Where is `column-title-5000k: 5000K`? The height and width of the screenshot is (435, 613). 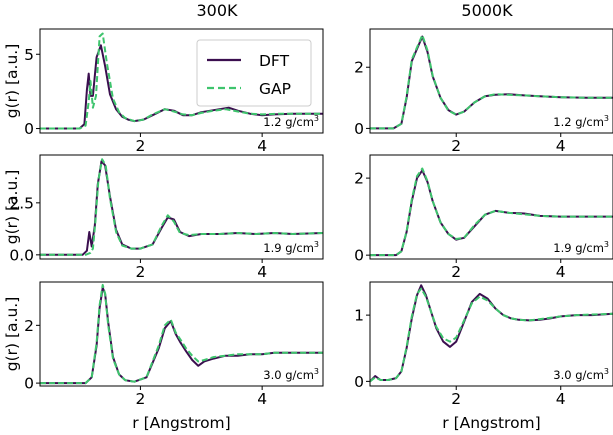 column-title-5000k: 5000K is located at coordinates (487, 10).